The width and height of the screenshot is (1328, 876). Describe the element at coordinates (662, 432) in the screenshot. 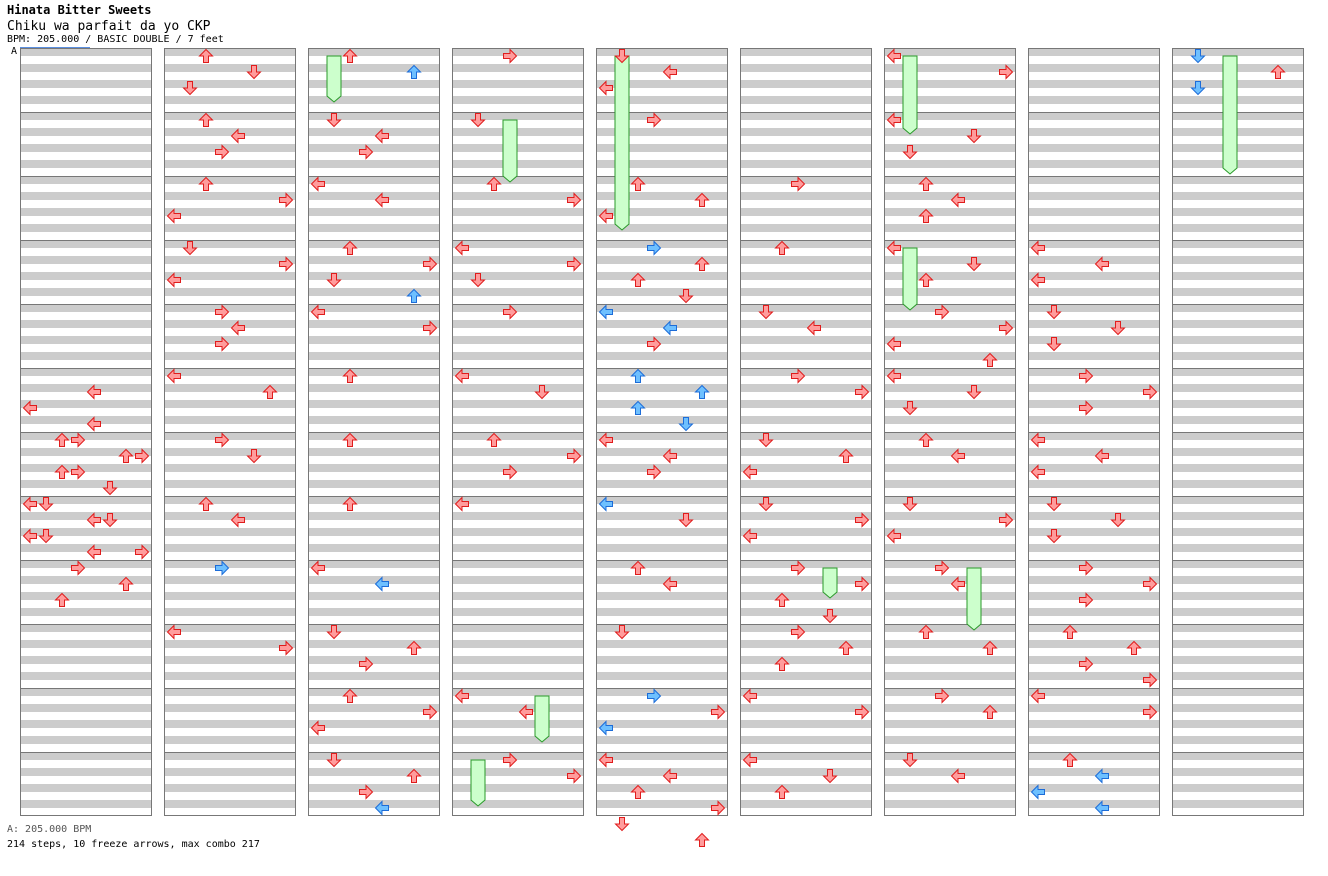

I see `chart-column` at that location.